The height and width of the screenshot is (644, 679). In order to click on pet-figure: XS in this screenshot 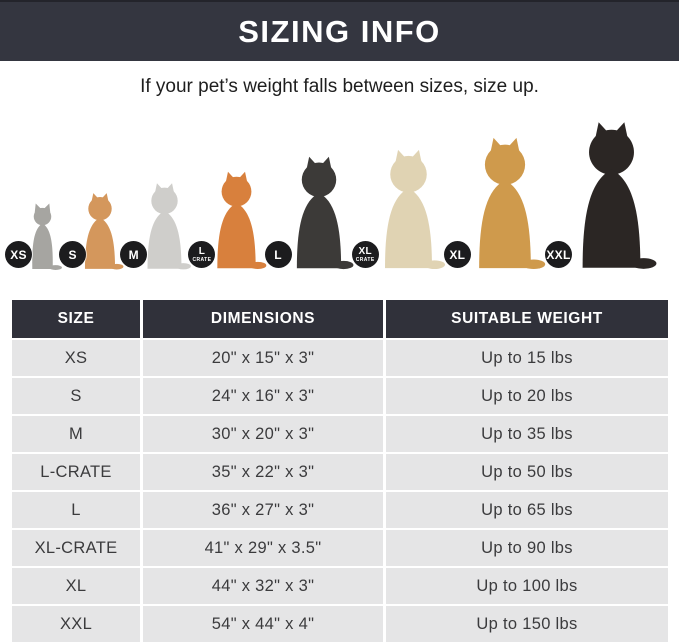, I will do `click(36, 236)`.